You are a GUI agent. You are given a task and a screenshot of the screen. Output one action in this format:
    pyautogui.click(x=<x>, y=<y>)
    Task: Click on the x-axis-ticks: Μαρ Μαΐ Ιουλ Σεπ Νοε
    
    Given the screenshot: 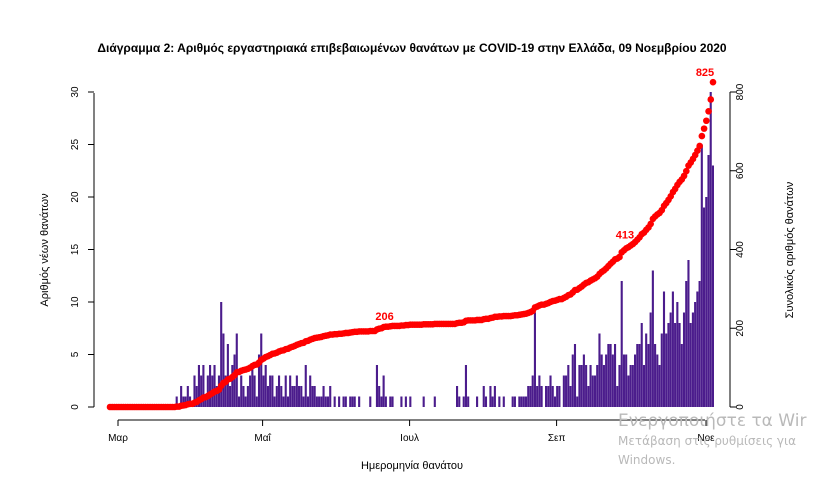 What is the action you would take?
    pyautogui.click(x=411, y=432)
    